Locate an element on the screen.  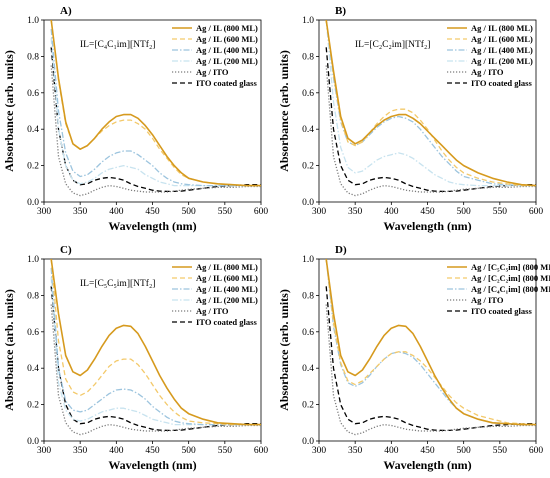
legend-label: Ag / [C₅C₅im] (800 ML) is located at coordinates (510, 267).